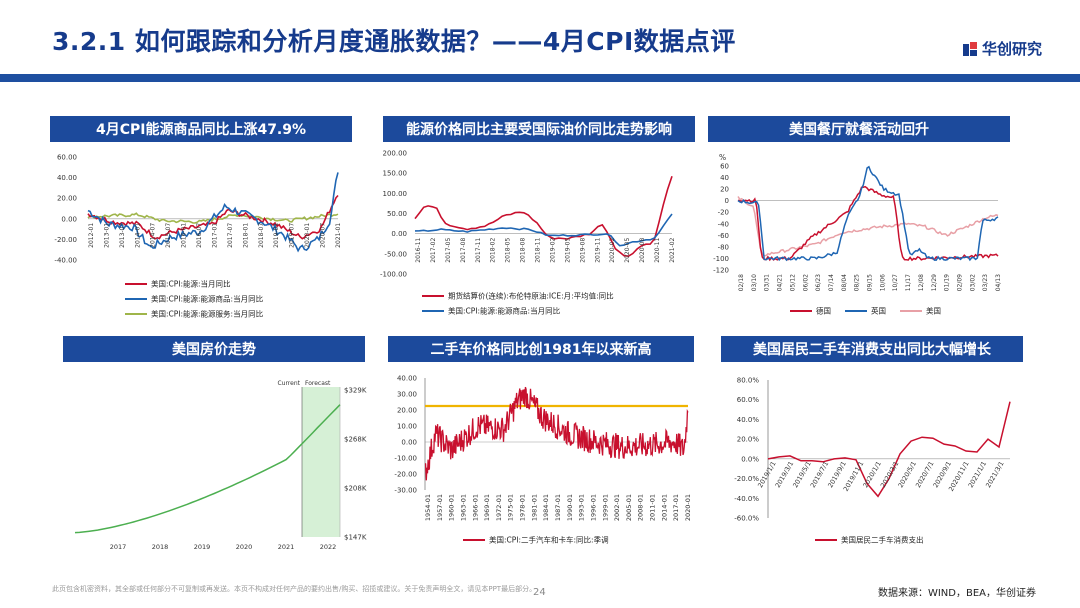 The width and height of the screenshot is (1080, 608). Describe the element at coordinates (746, 519) in the screenshot. I see `c6-ytick: -60.0%` at that location.